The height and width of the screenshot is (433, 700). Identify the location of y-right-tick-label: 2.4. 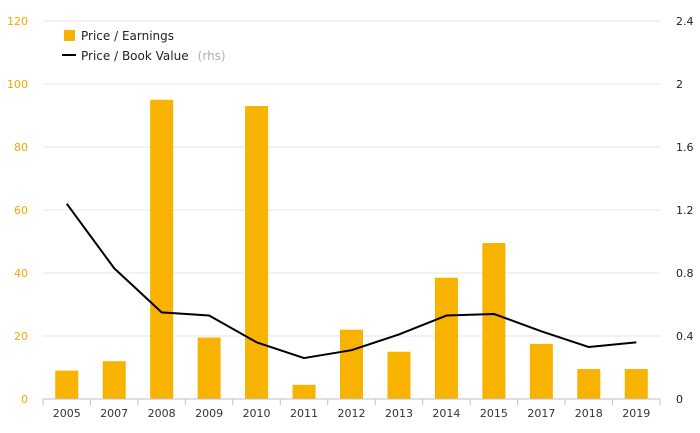
(685, 21).